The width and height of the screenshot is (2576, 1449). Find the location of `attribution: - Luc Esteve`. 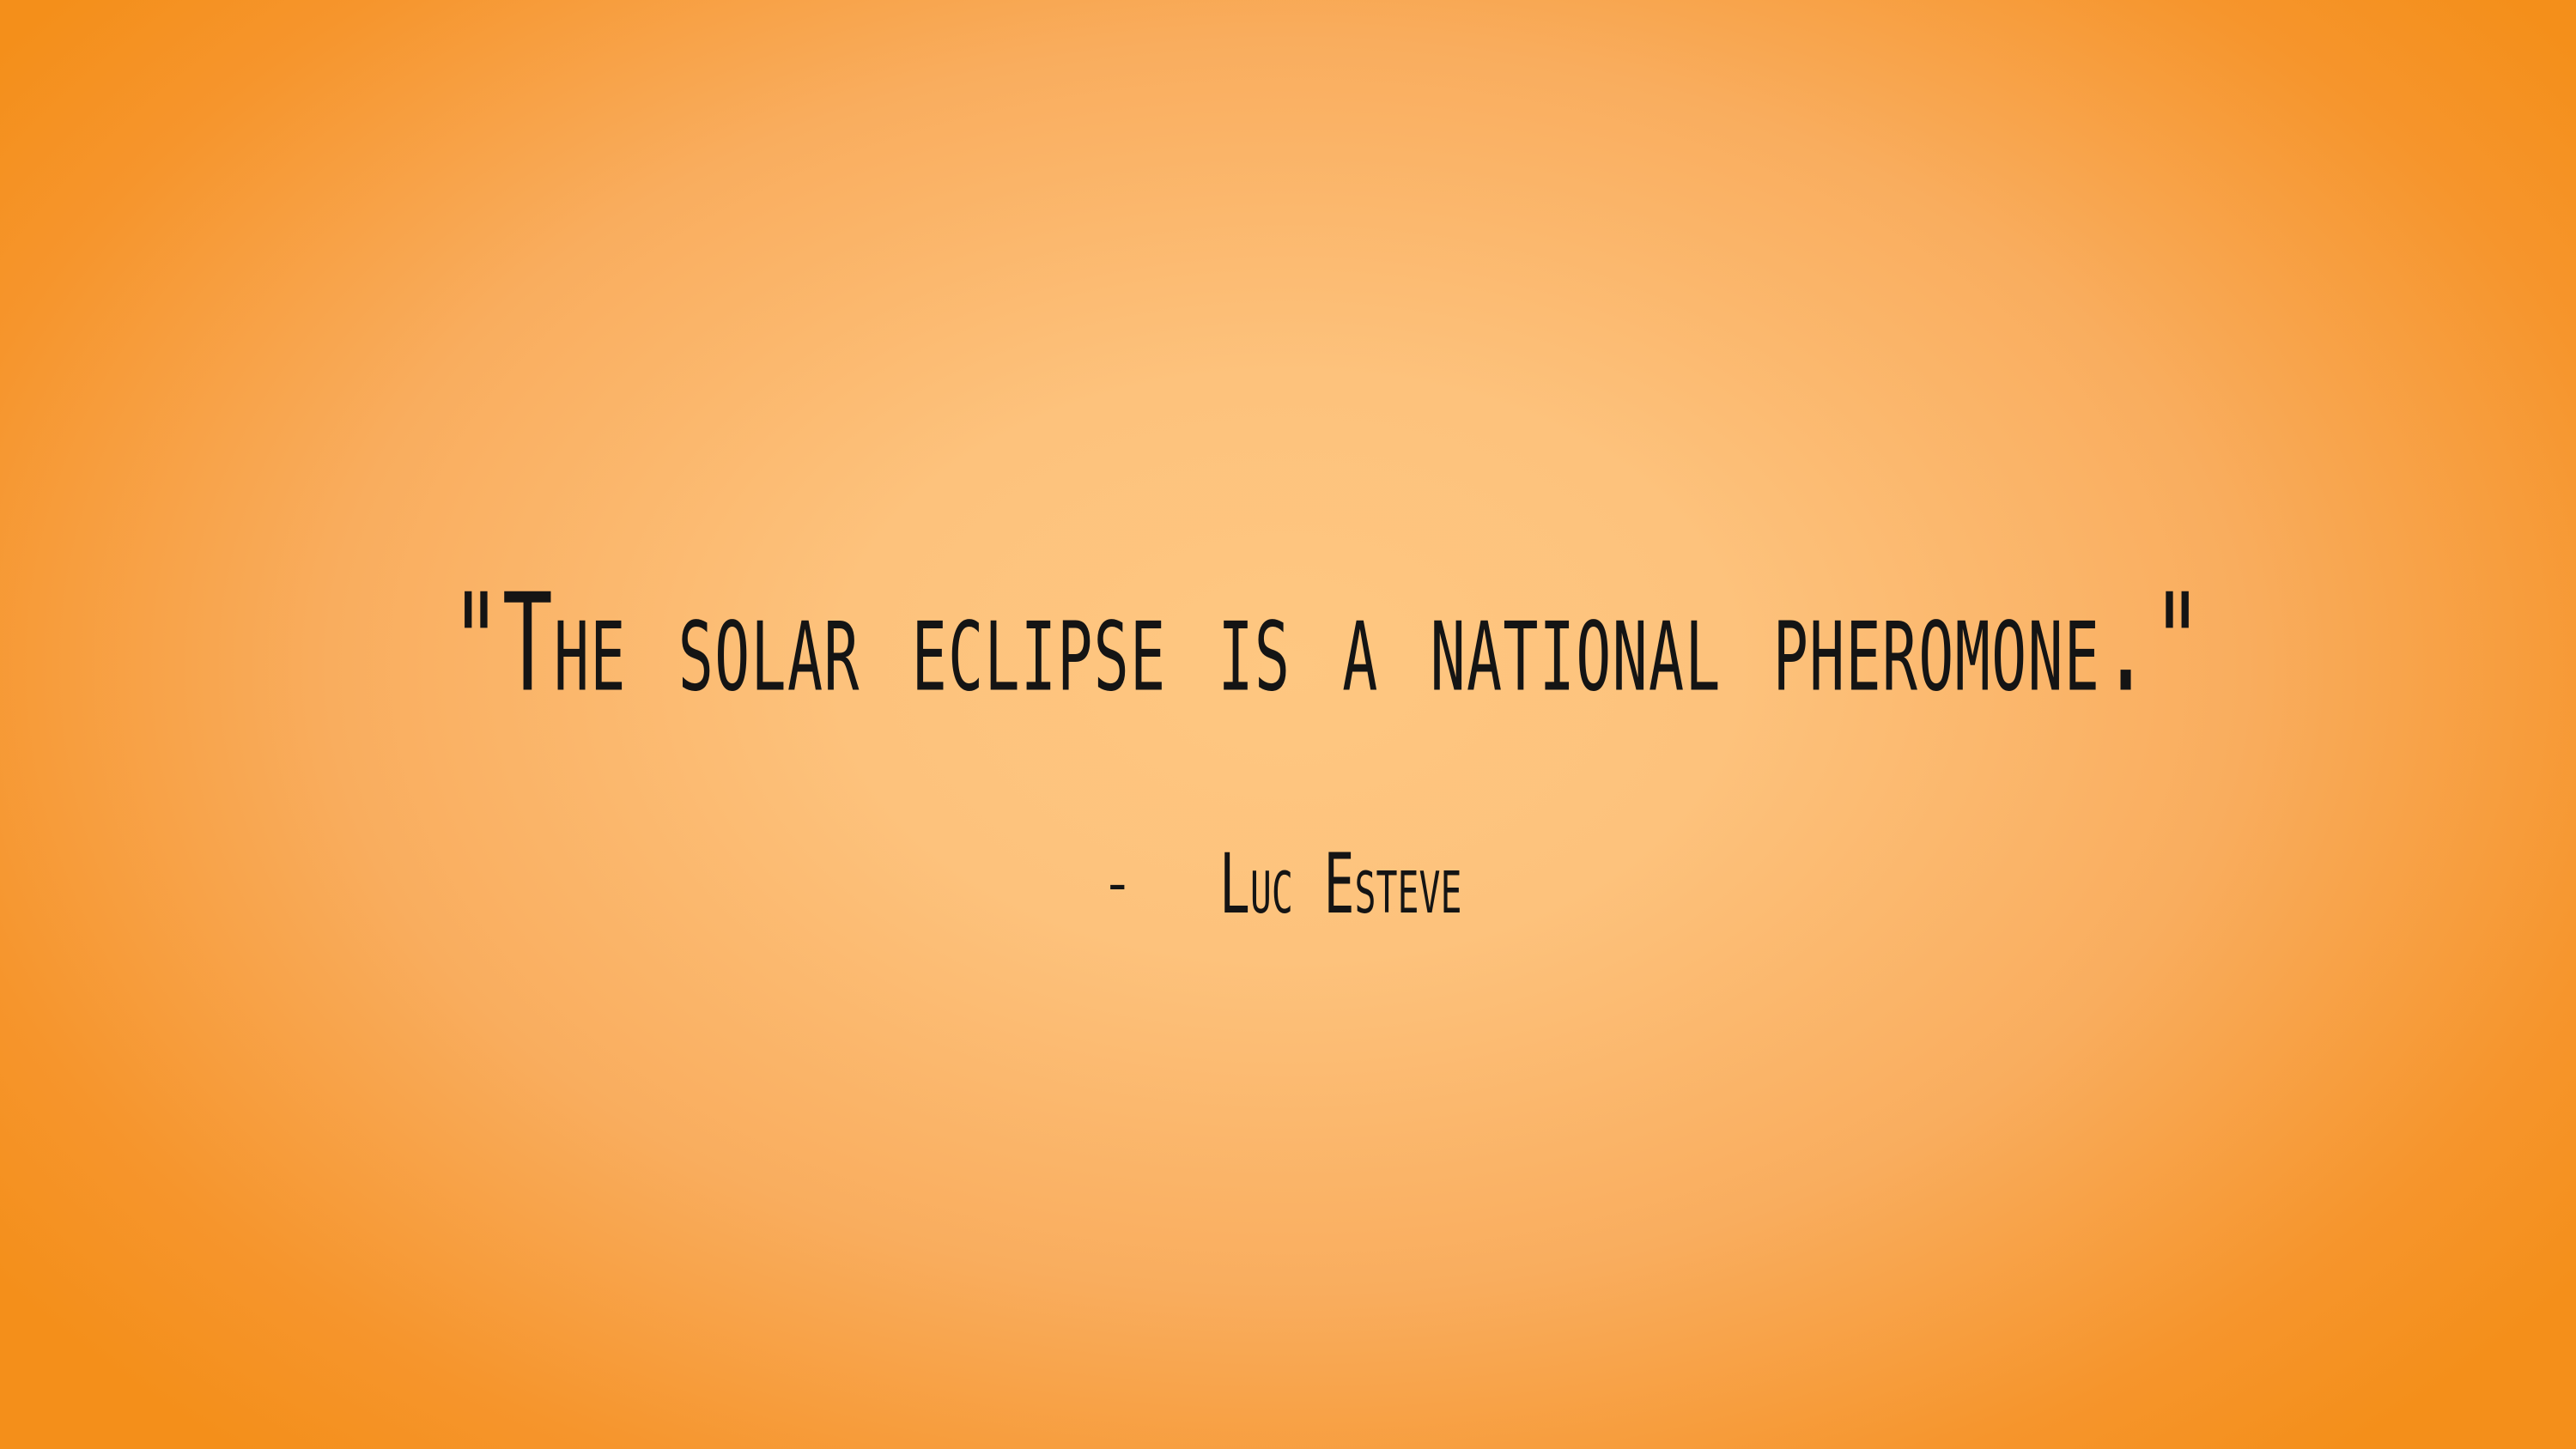

attribution: - Luc Esteve is located at coordinates (1332, 884).